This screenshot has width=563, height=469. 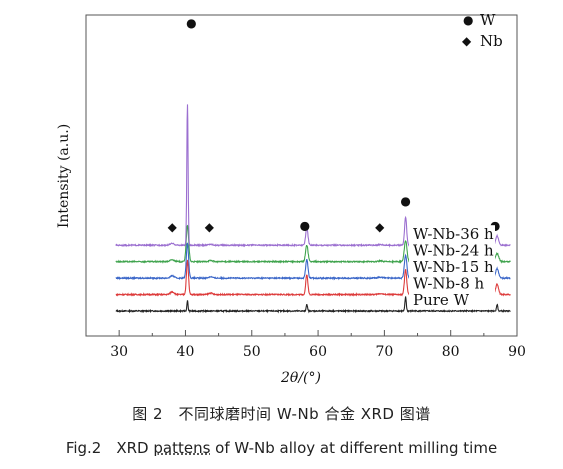 What do you see at coordinates (491, 41) in the screenshot?
I see `legend-label-nb: Nb` at bounding box center [491, 41].